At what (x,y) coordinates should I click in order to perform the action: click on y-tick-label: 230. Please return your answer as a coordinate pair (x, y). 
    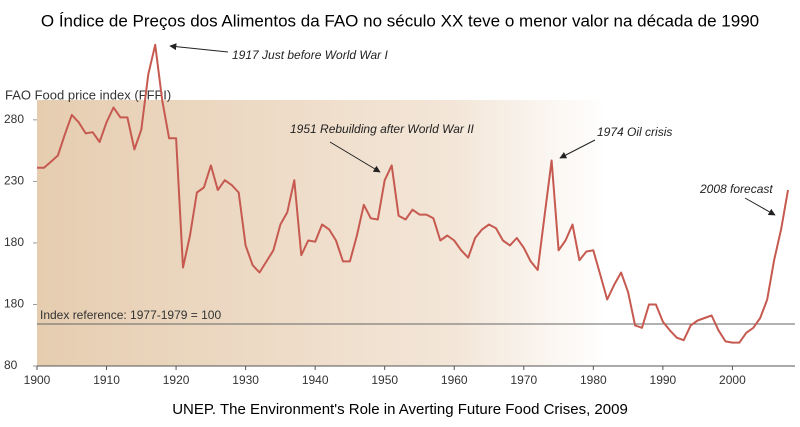
    Looking at the image, I should click on (14, 181).